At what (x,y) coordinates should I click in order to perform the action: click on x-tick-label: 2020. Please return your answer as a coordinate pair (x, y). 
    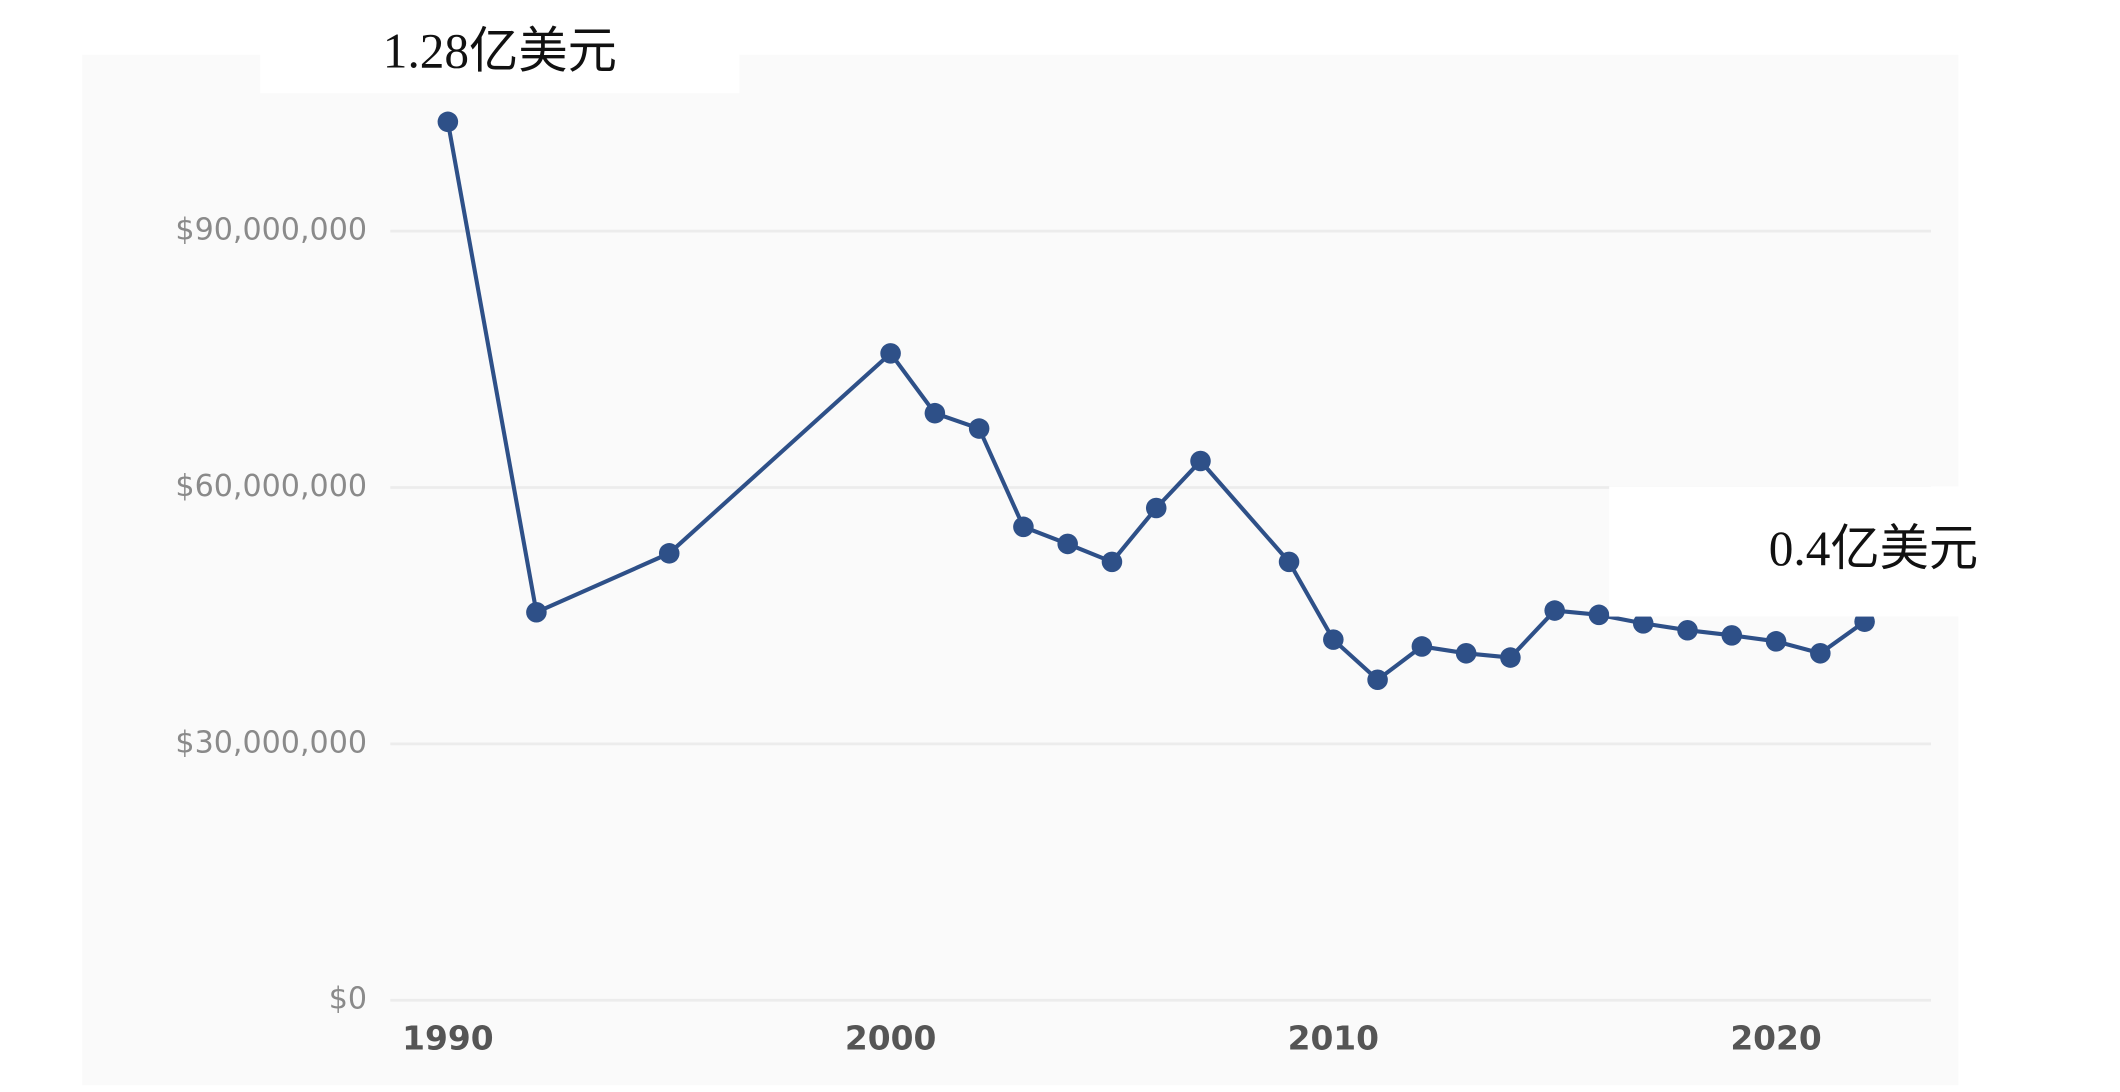
    Looking at the image, I should click on (1775, 1037).